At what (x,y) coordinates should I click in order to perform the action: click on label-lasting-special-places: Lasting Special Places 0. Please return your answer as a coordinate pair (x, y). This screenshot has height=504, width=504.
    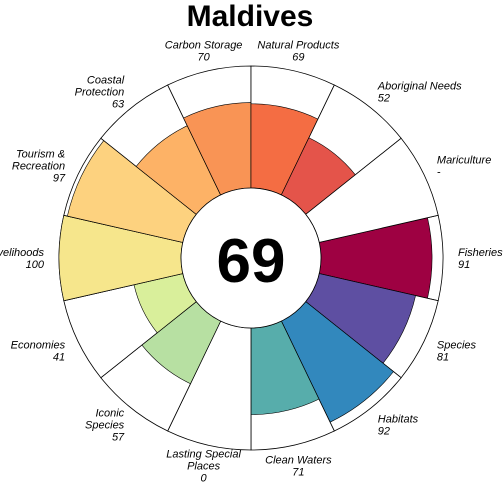
    Looking at the image, I should click on (203, 467).